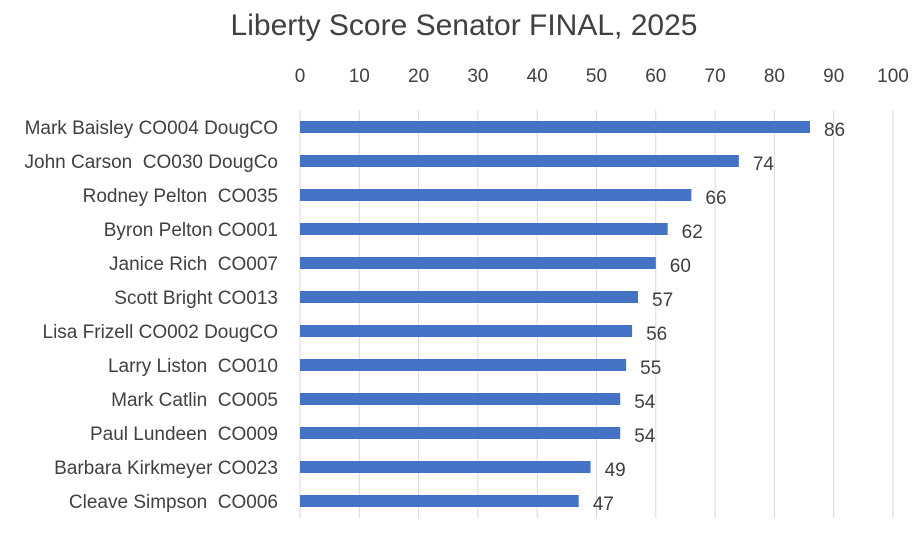 The image size is (914, 543). Describe the element at coordinates (180, 196) in the screenshot. I see `category-label: Rodney Pelton CO035` at that location.